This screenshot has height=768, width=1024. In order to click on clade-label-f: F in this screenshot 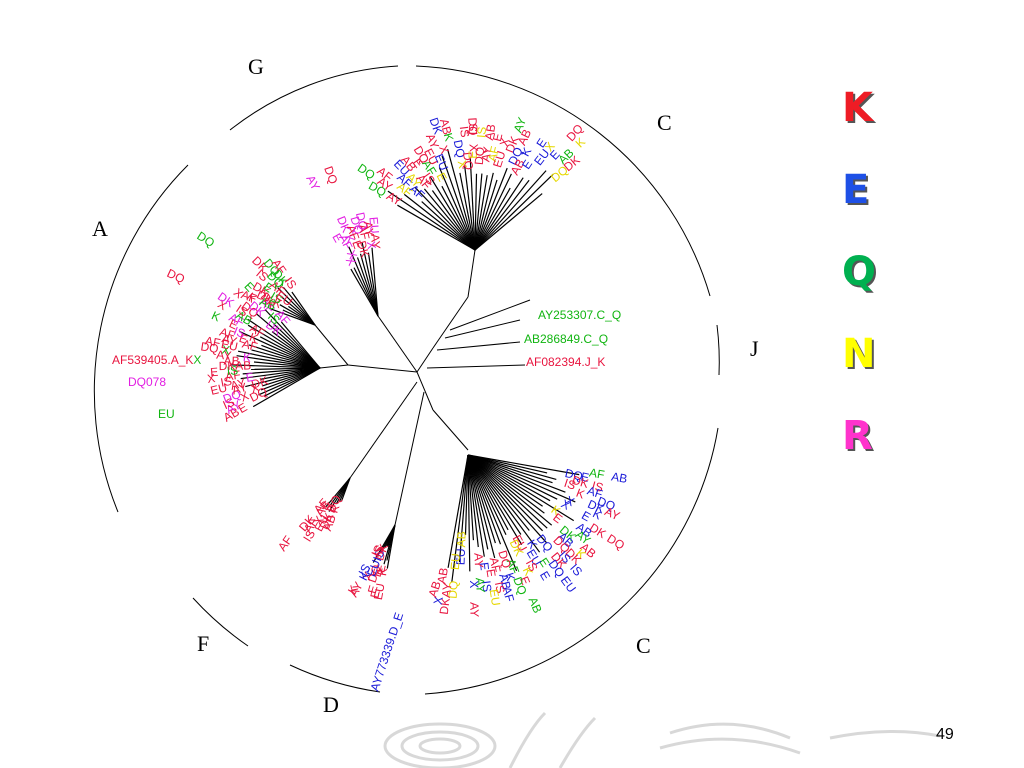, I will do `click(203, 643)`.